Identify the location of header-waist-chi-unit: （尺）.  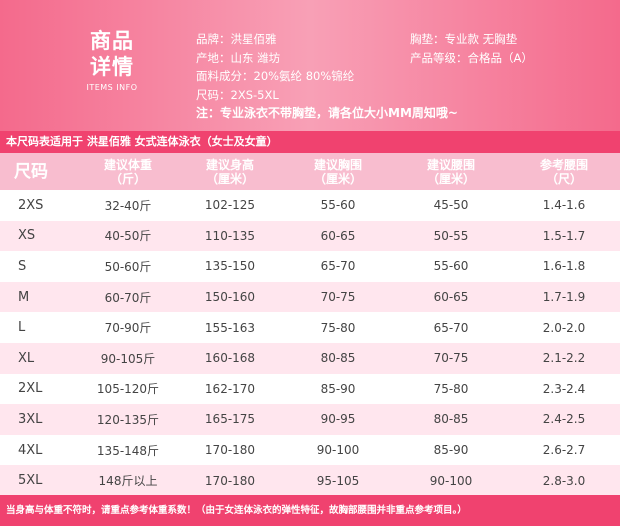
(563, 178).